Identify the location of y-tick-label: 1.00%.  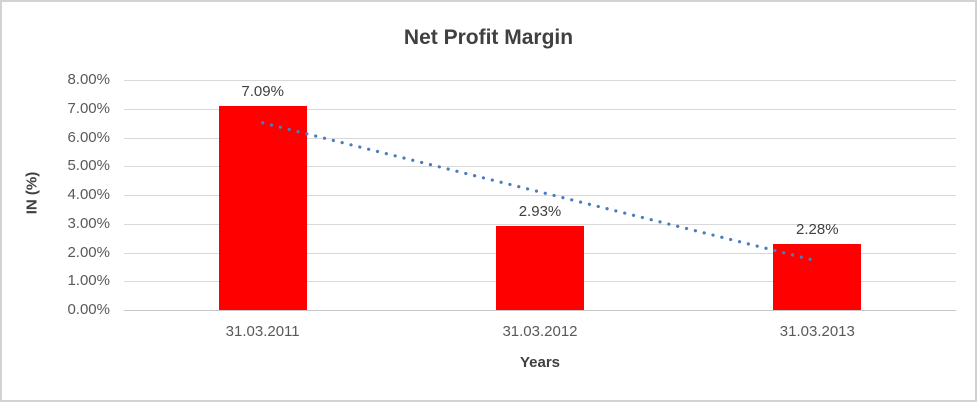
(88, 281).